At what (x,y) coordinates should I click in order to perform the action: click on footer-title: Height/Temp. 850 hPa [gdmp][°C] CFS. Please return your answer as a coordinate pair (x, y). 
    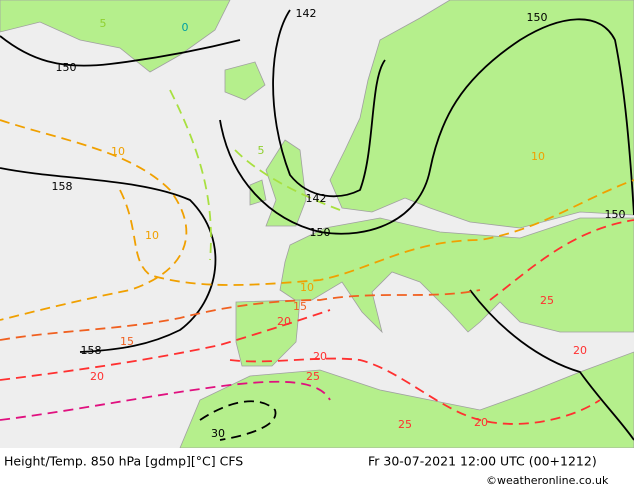
    Looking at the image, I should click on (123, 461).